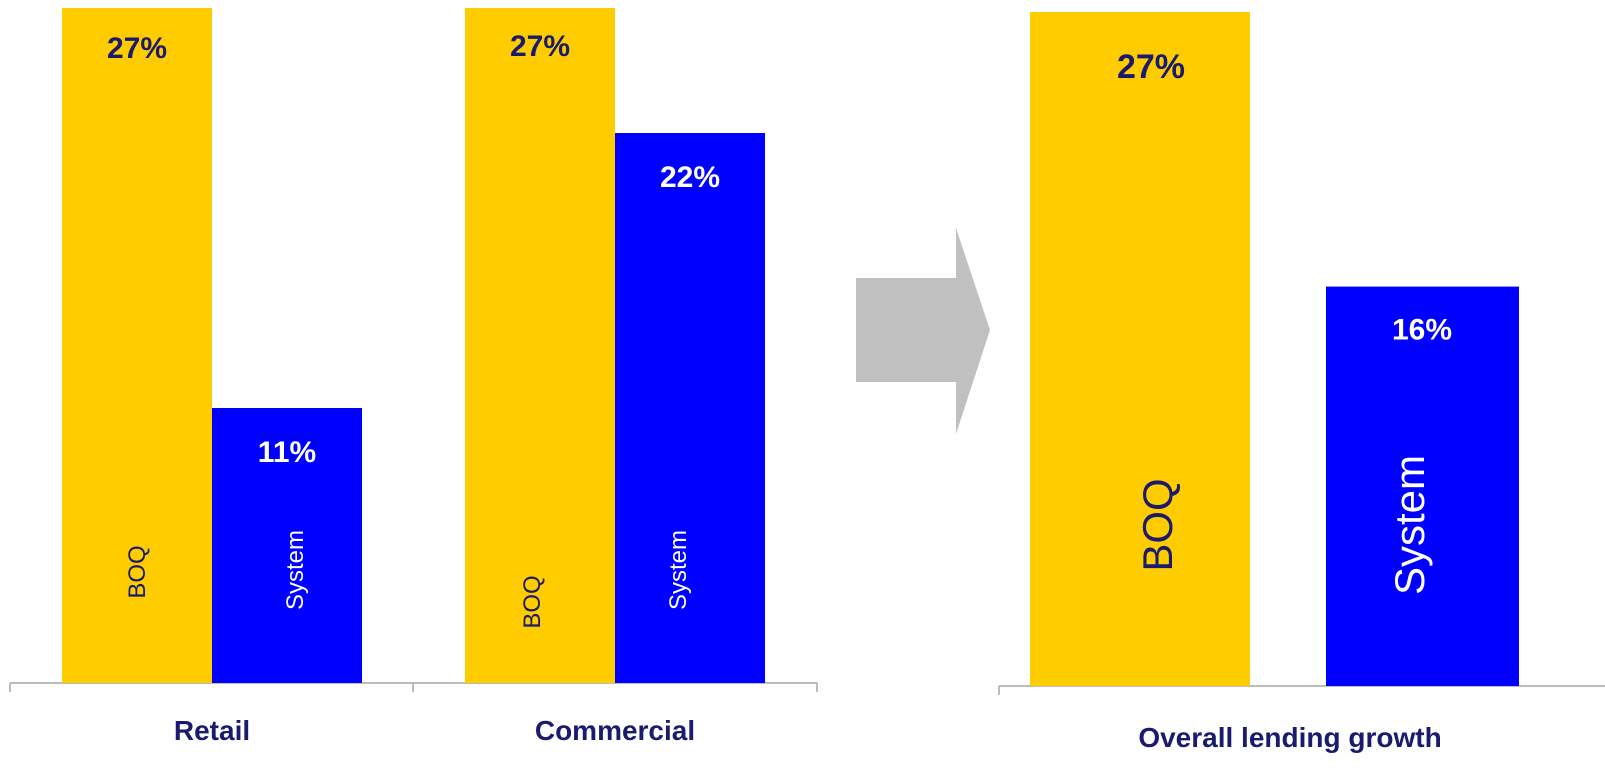 The height and width of the screenshot is (772, 1605). I want to click on category-label-commercial: Commercial, so click(615, 730).